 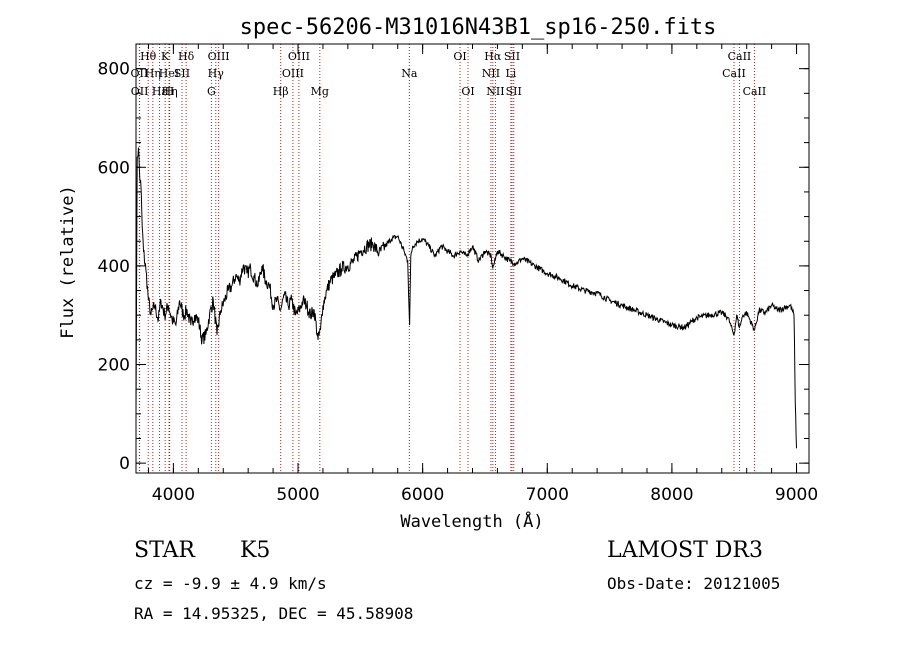 What do you see at coordinates (320, 91) in the screenshot?
I see `marker-label-17: Mg` at bounding box center [320, 91].